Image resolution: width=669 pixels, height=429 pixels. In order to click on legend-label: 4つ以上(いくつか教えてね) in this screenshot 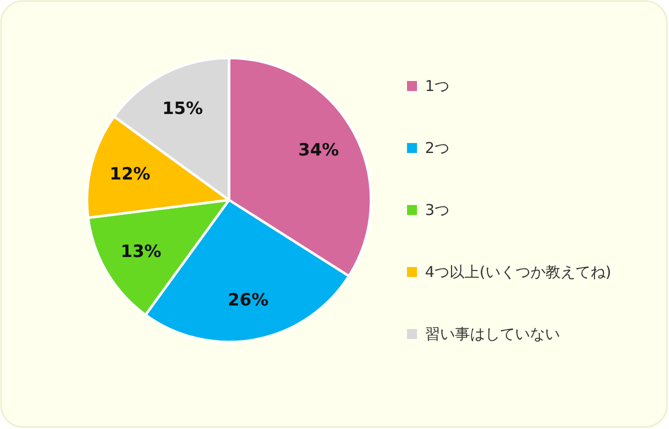, I will do `click(518, 272)`.